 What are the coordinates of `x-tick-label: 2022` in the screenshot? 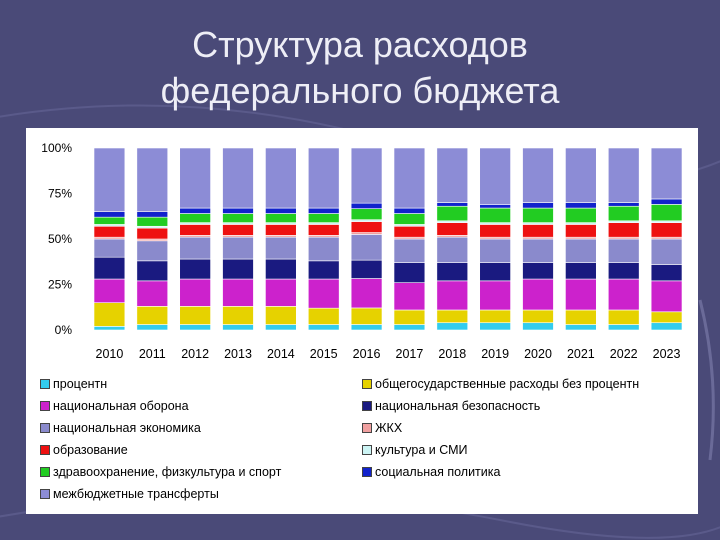 It's located at (624, 354).